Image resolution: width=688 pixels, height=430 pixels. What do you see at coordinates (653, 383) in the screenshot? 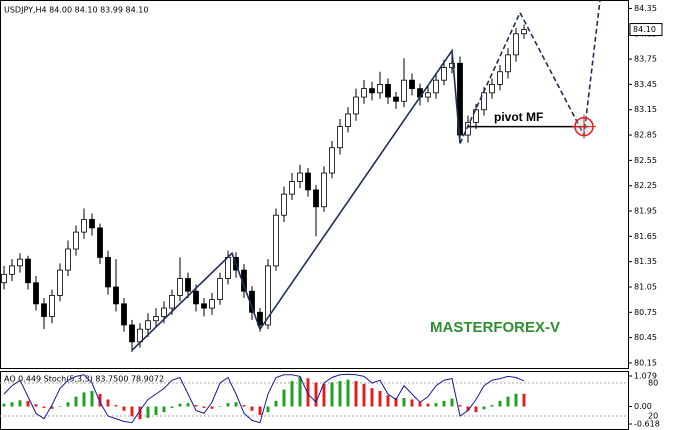
I see `stoch-tick-label: 80` at bounding box center [653, 383].